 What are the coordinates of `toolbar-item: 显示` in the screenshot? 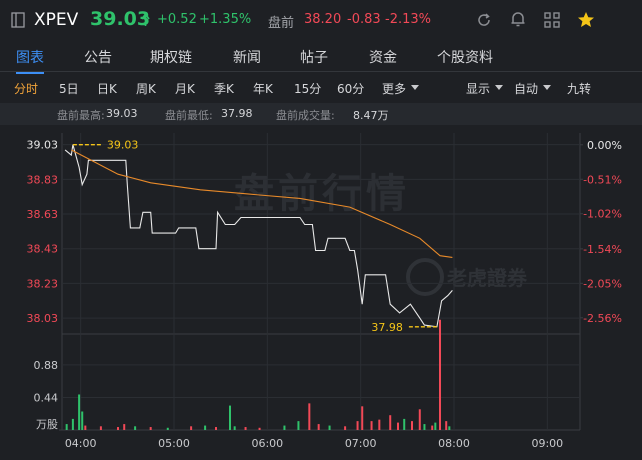 It's located at (478, 89).